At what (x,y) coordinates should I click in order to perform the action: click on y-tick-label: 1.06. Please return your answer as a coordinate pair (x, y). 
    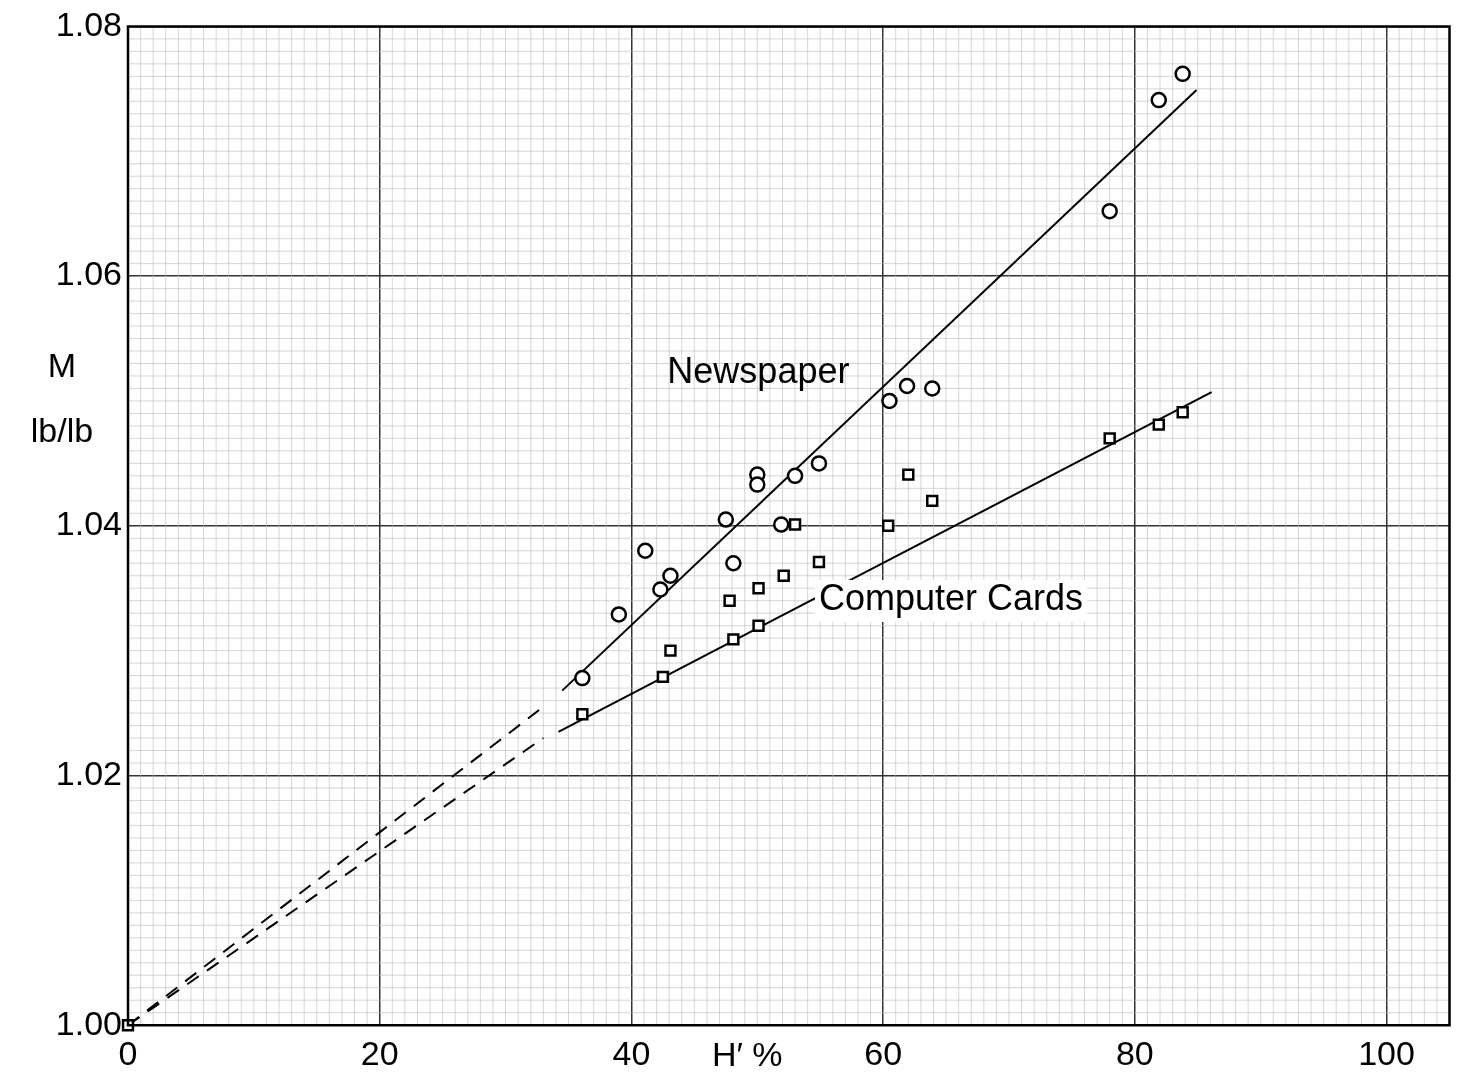
    Looking at the image, I should click on (88, 273).